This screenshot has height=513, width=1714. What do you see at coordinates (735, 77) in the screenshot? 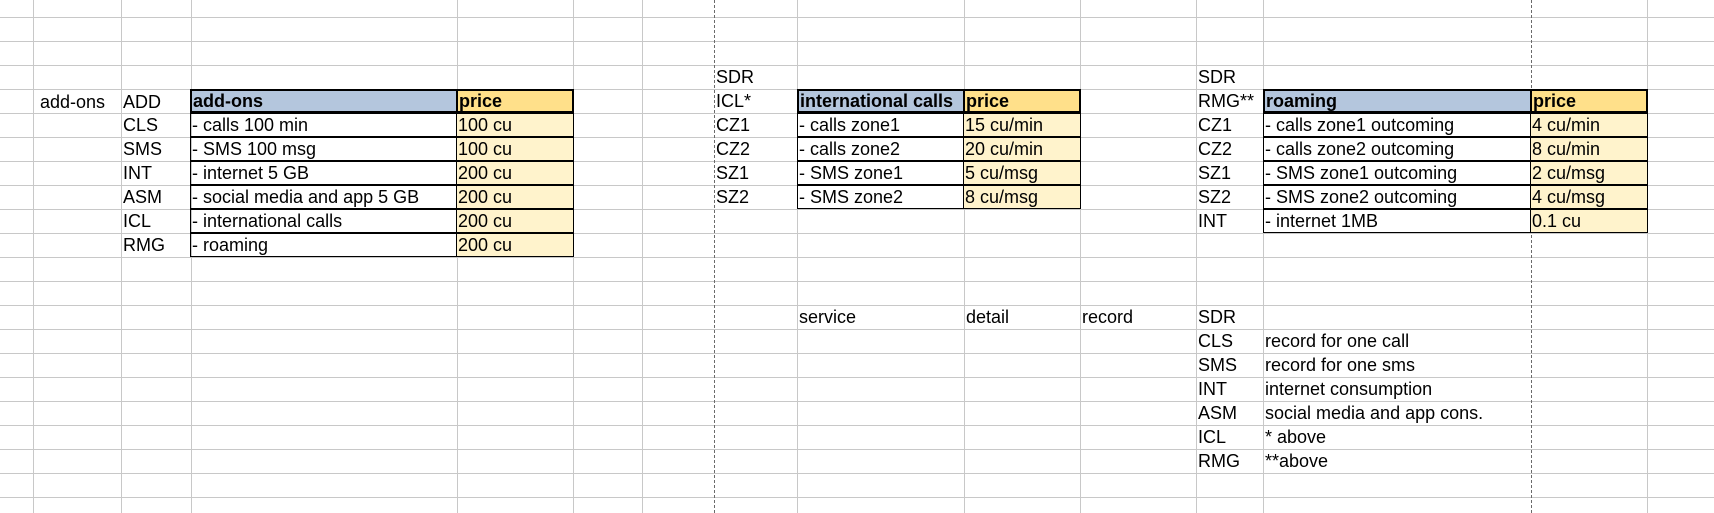
I see `international-sdr-label: SDR` at bounding box center [735, 77].